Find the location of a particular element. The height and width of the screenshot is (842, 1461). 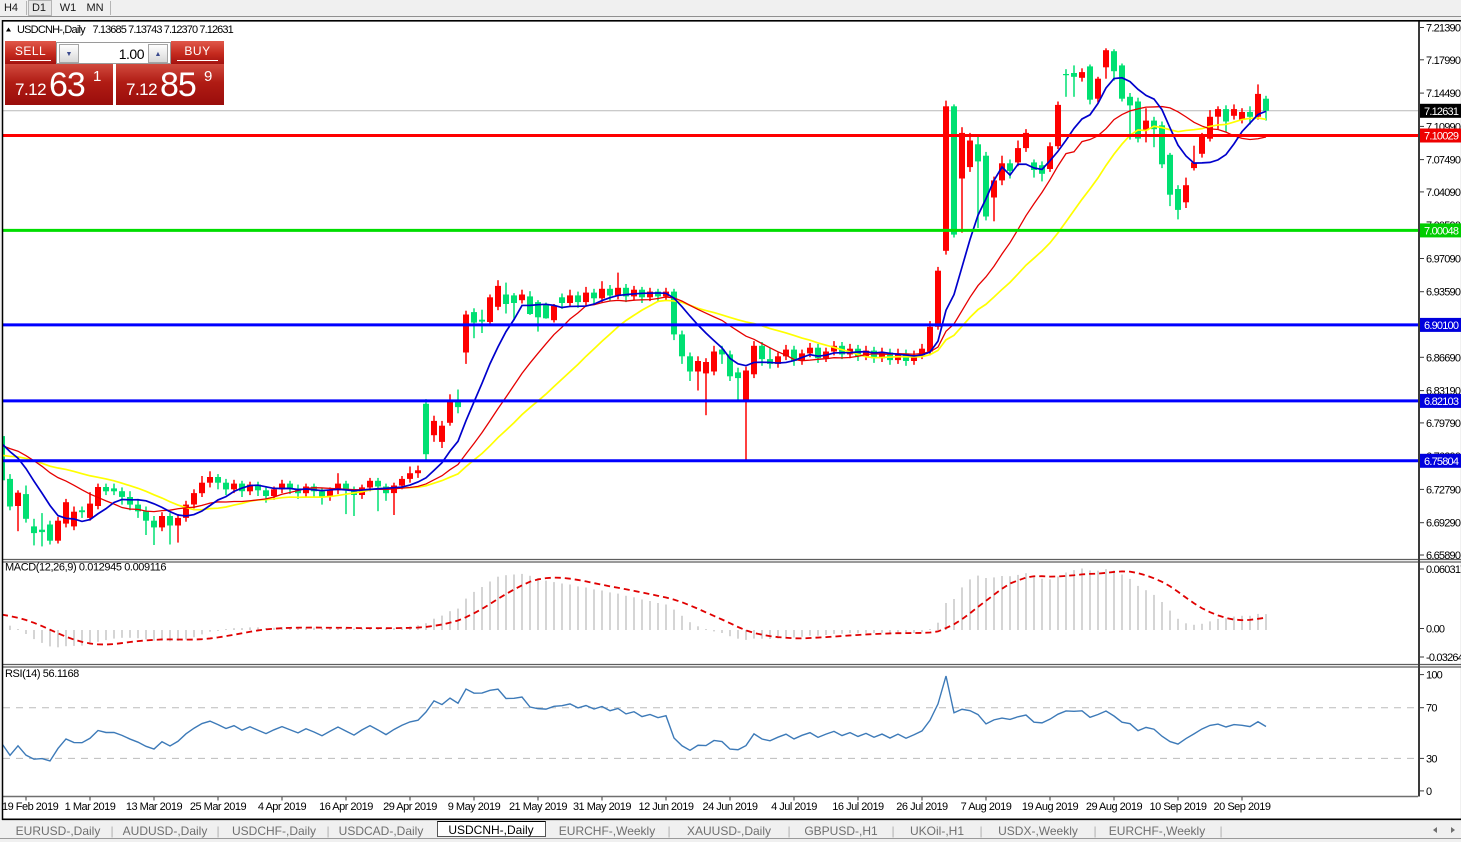

svg-text: 6.72790 is located at coordinates (1443, 490).